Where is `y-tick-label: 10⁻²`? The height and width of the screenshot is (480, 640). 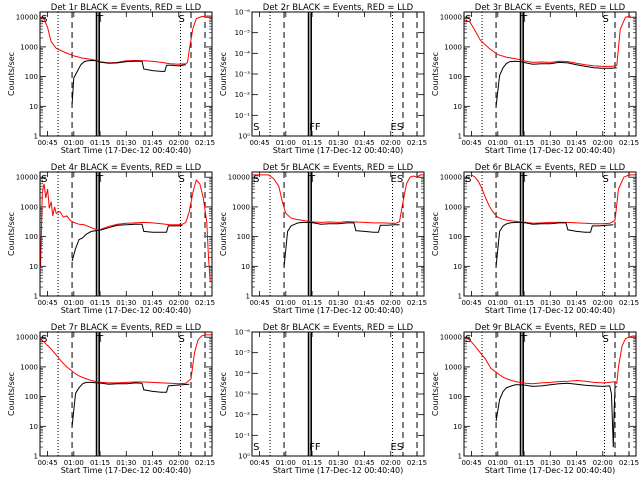 y-tick-label: 10⁻² is located at coordinates (243, 415).